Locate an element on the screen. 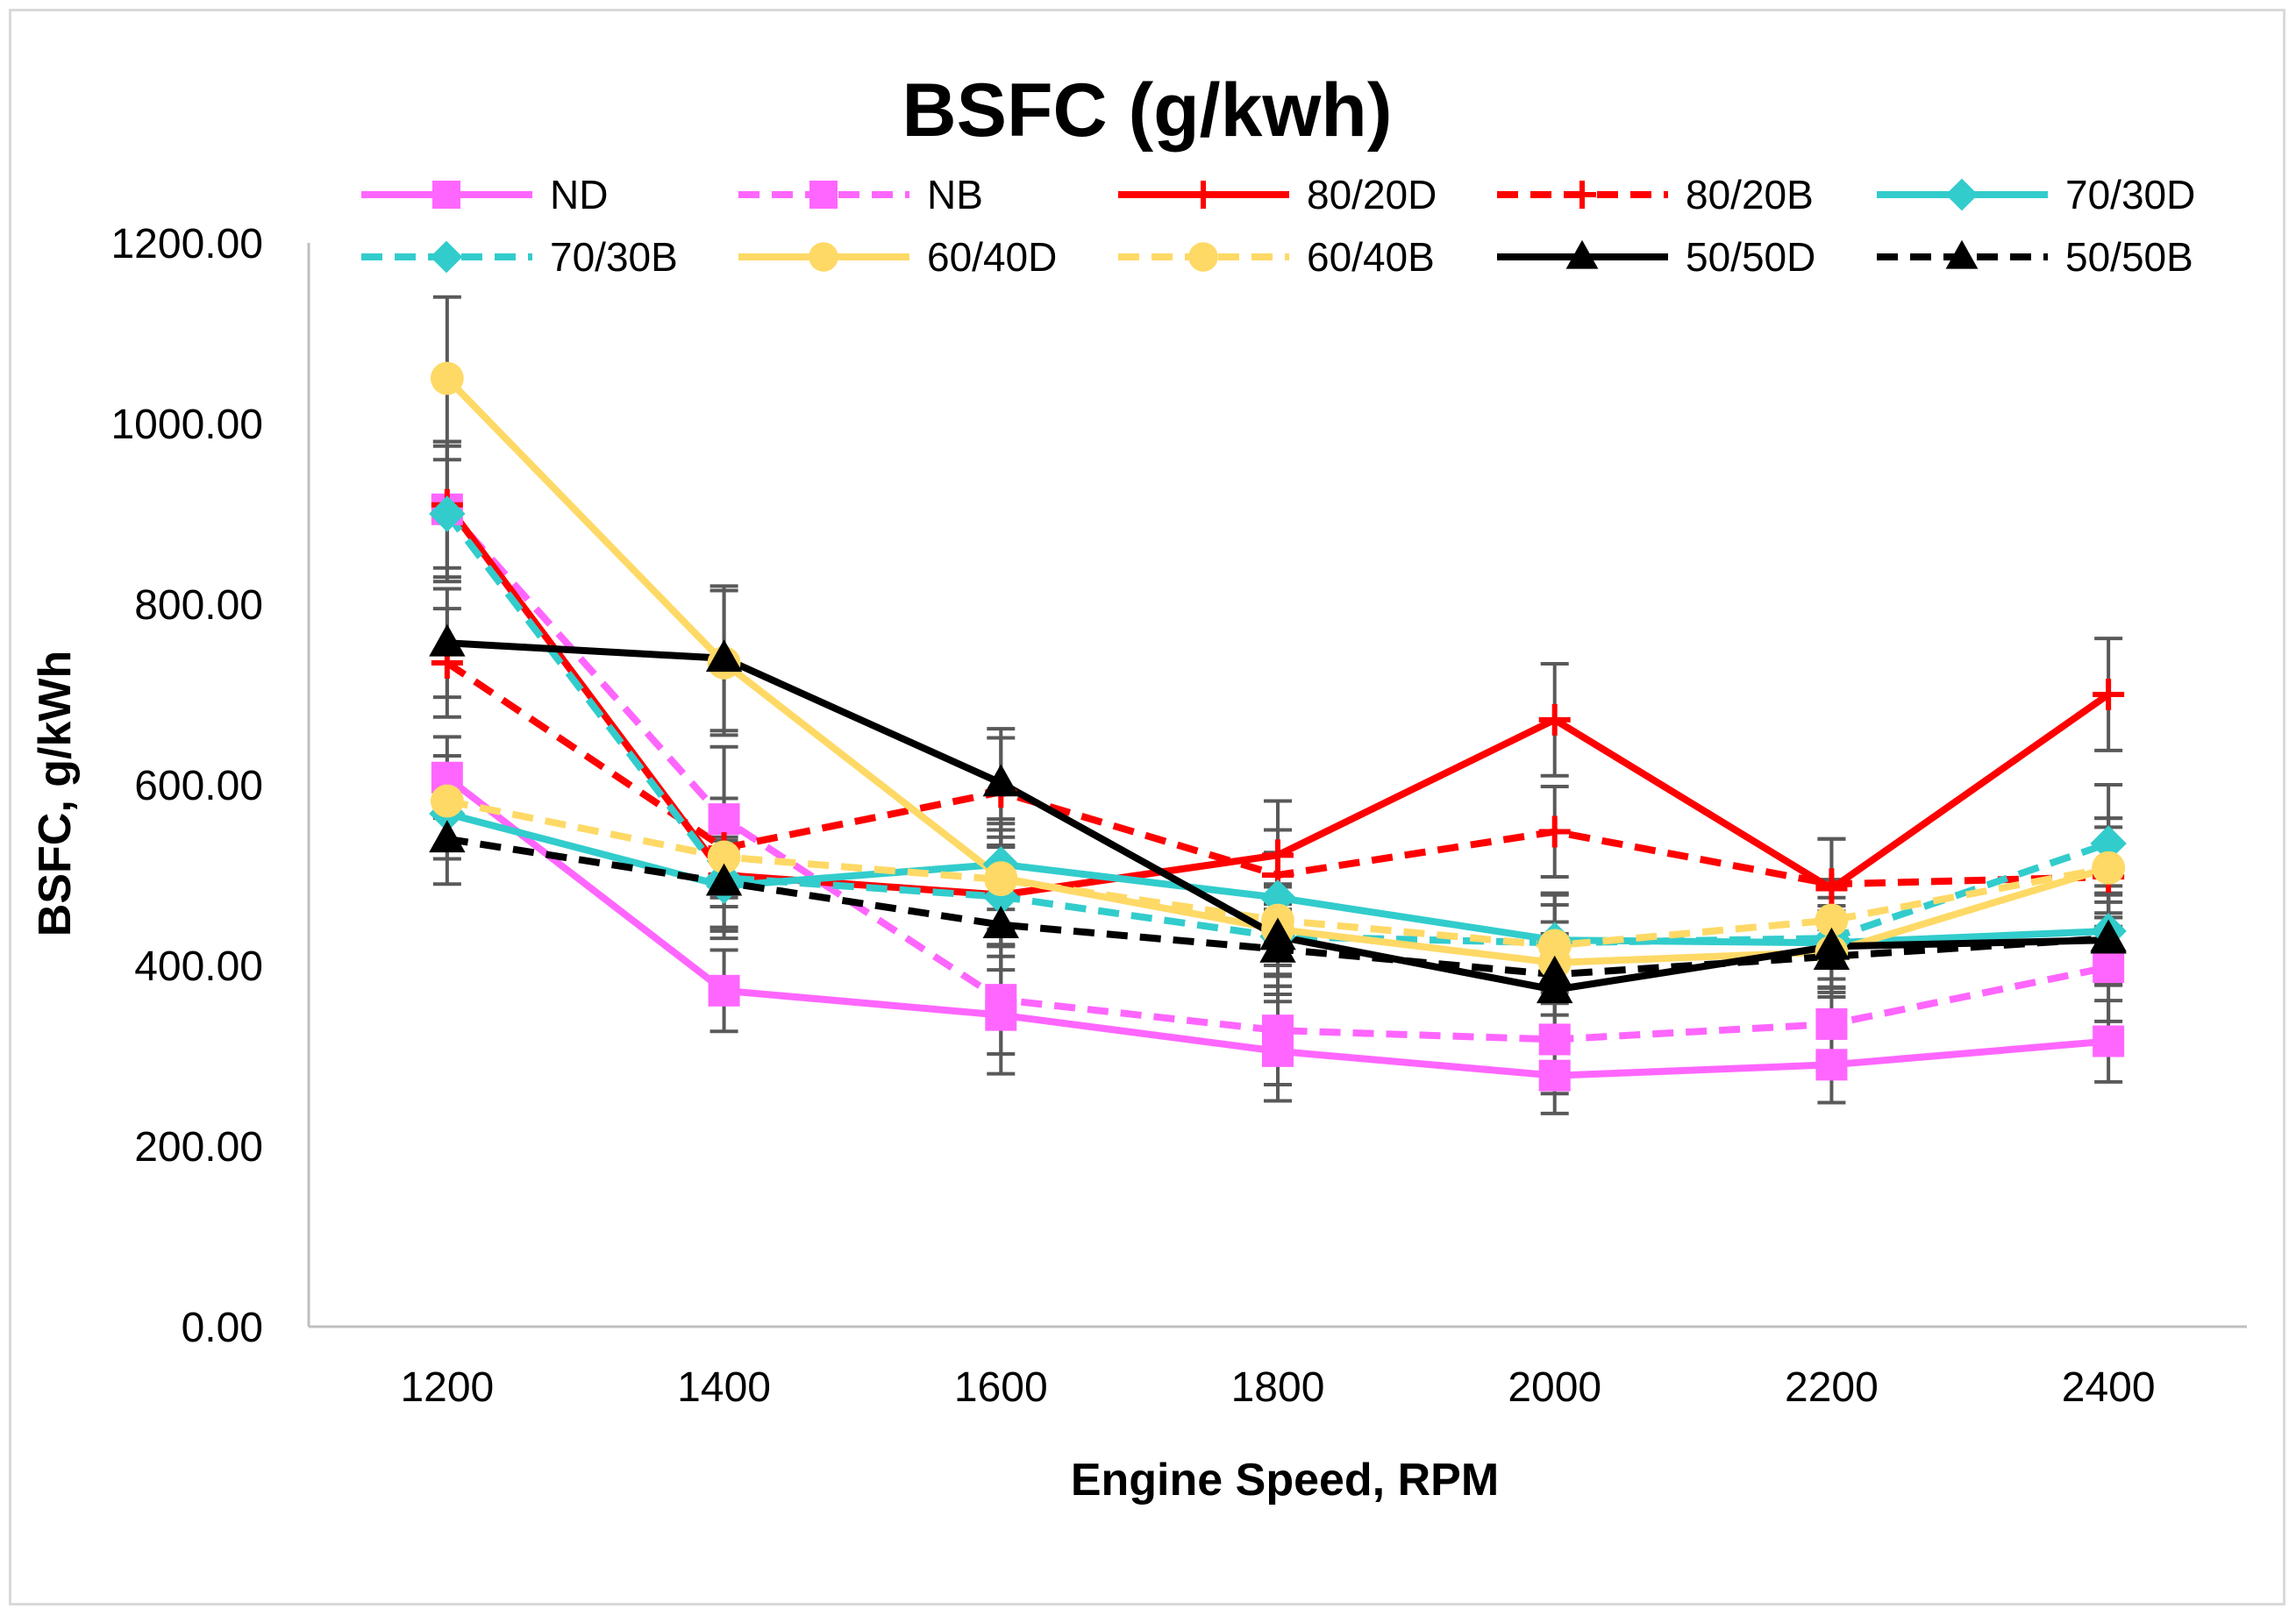 Image resolution: width=2296 pixels, height=1616 pixels. y-tick-label: 600.00 is located at coordinates (198, 786).